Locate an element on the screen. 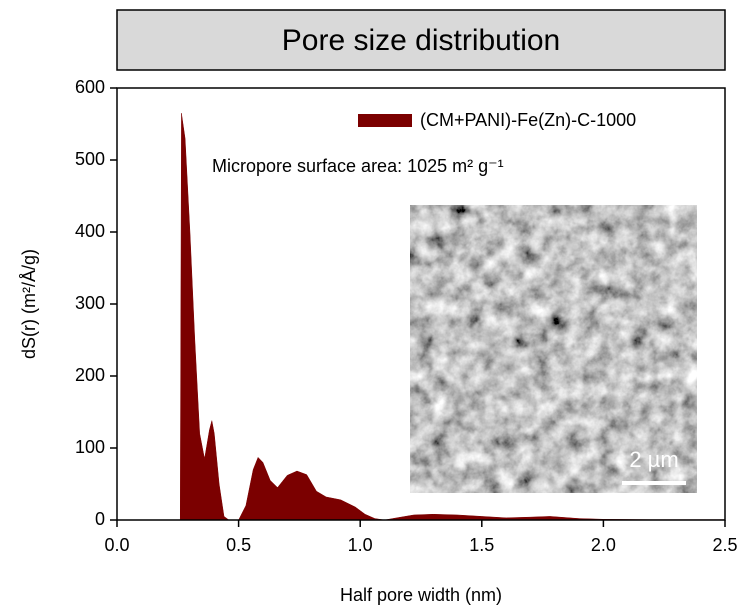 The width and height of the screenshot is (747, 611). x-tick-label: 1.5 is located at coordinates (481, 545).